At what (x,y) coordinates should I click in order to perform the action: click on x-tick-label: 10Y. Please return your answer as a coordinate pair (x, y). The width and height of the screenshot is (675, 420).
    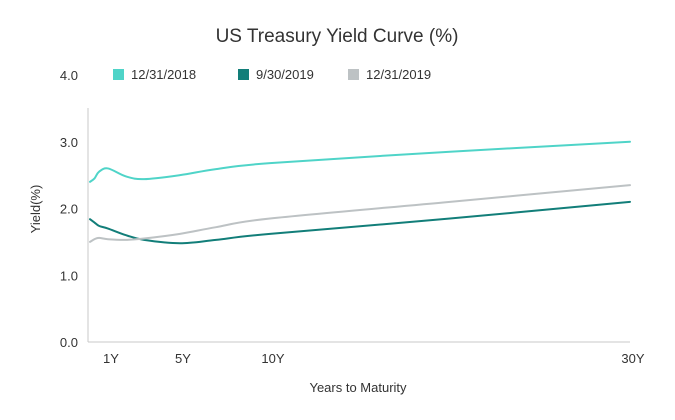
    Looking at the image, I should click on (272, 358).